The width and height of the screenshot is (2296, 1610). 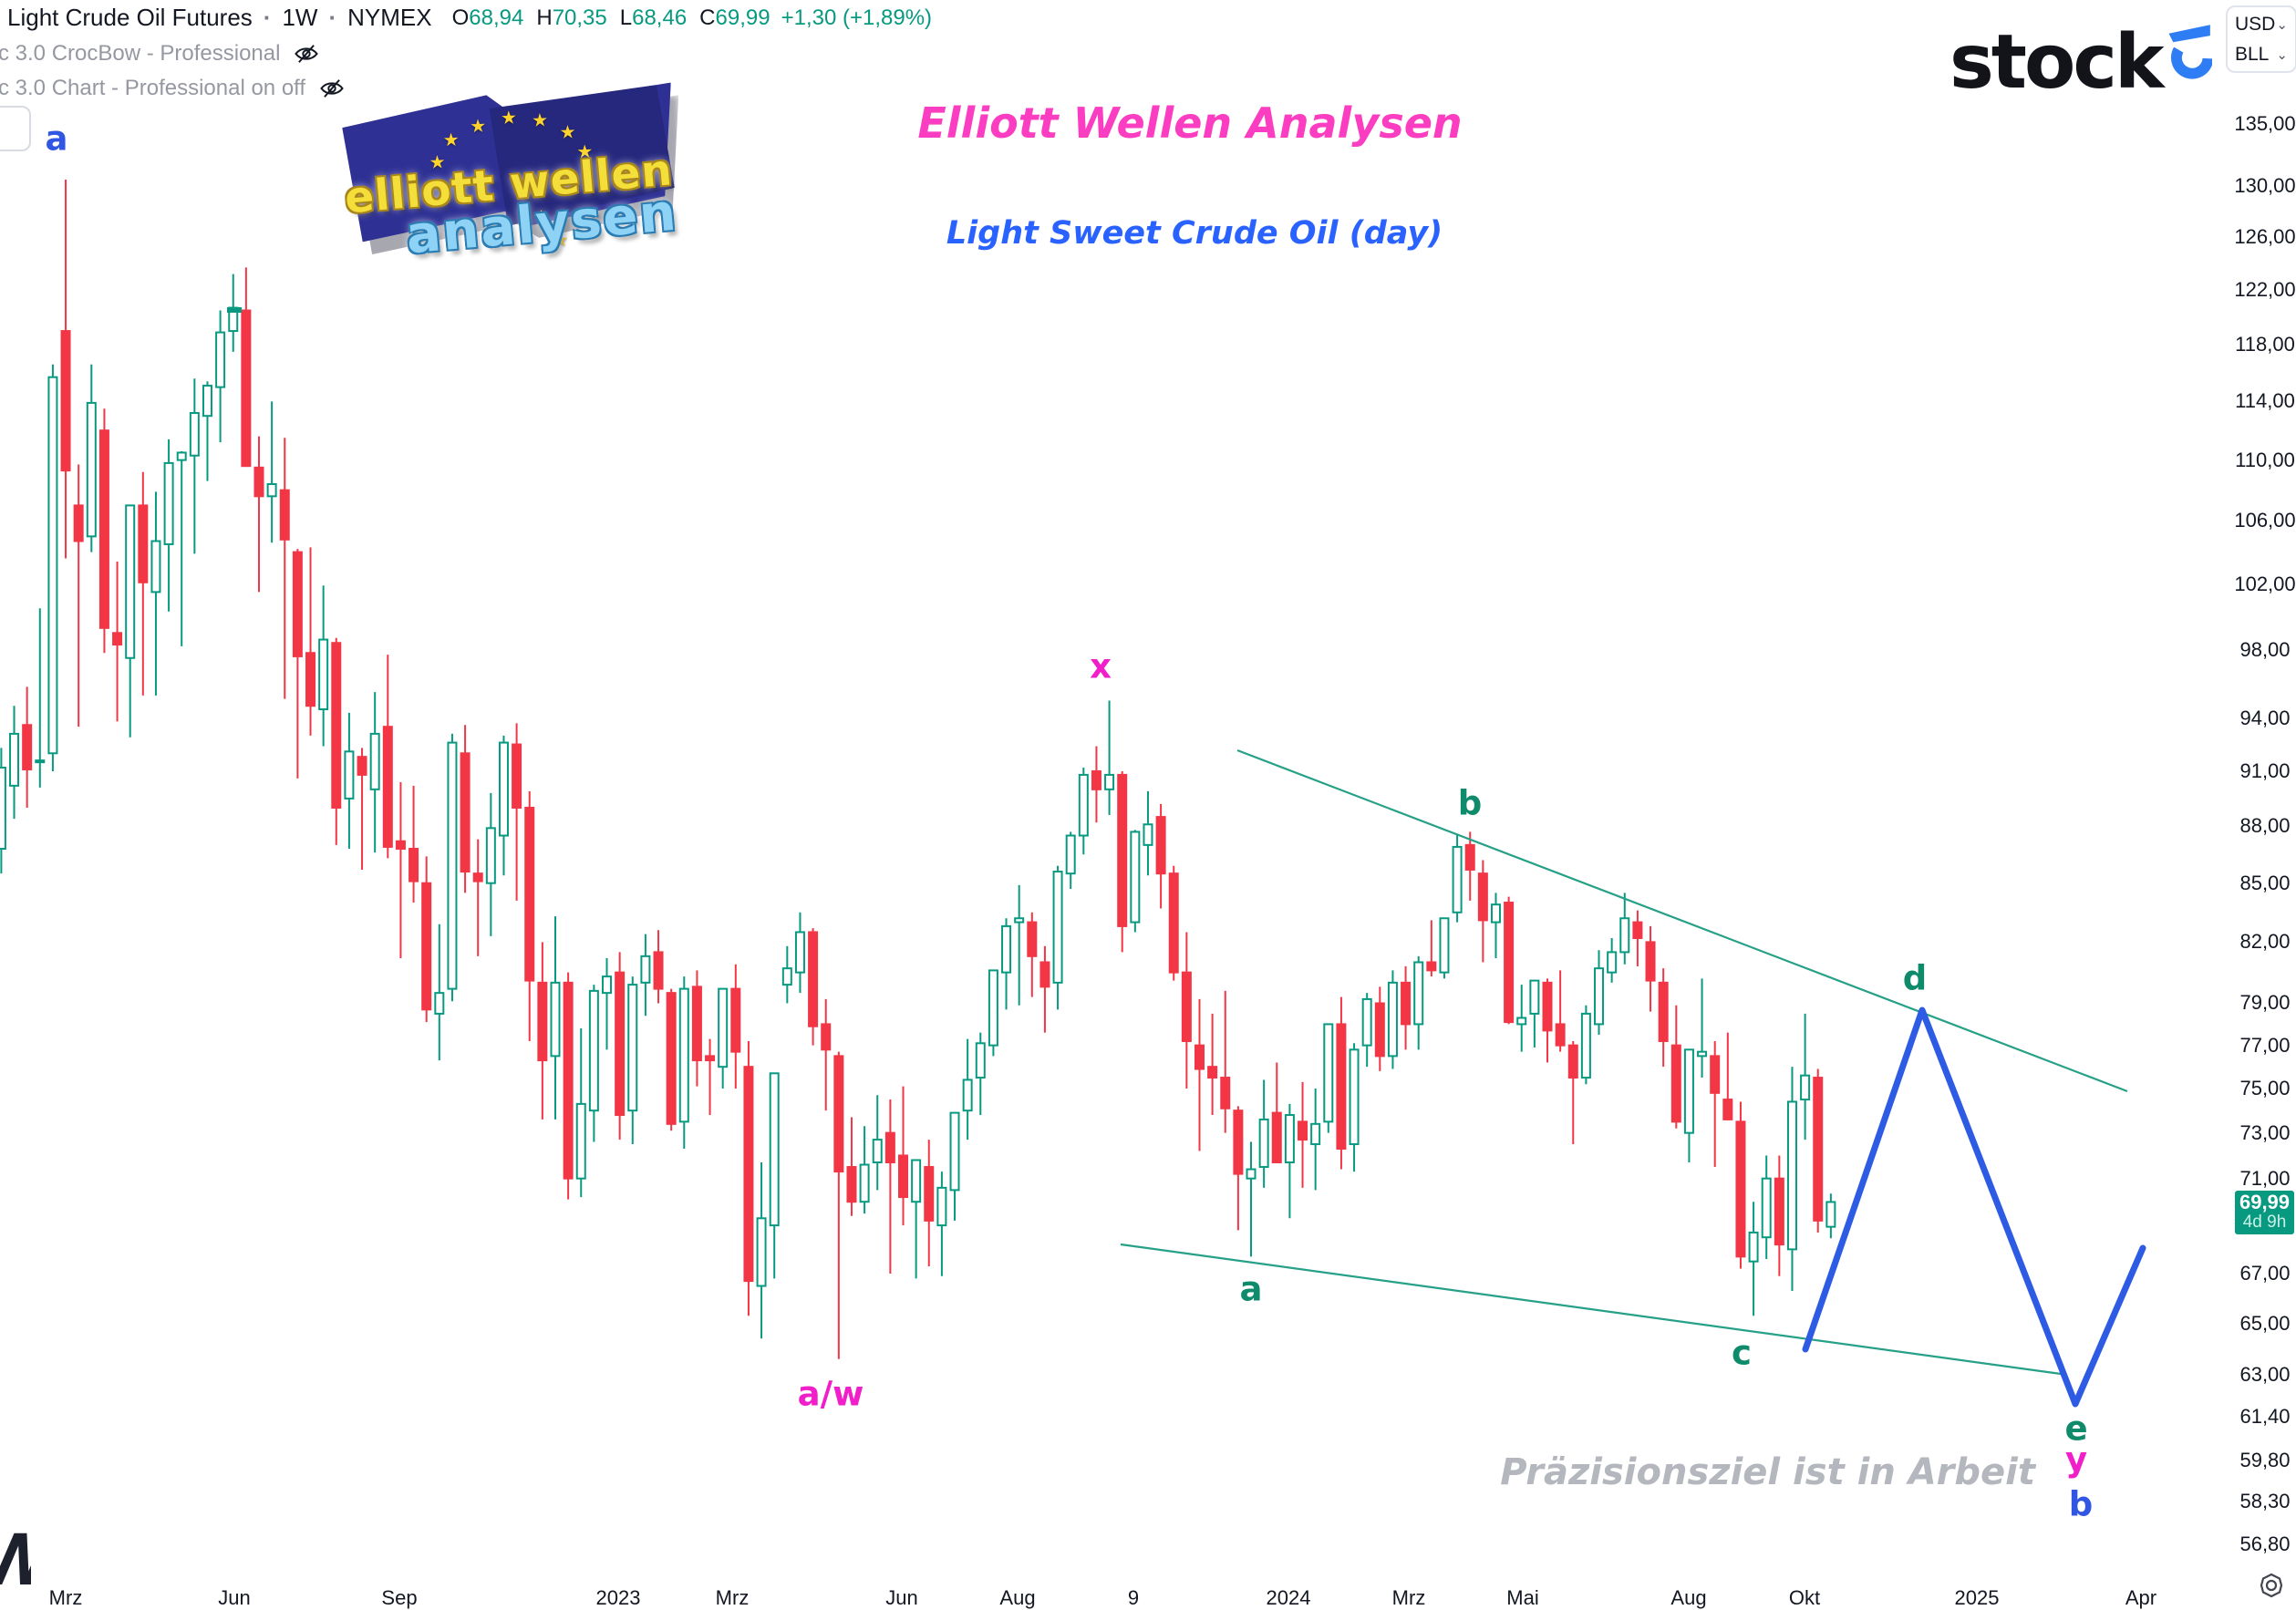 I want to click on price-tick-label: 79,00, so click(x=2265, y=1003).